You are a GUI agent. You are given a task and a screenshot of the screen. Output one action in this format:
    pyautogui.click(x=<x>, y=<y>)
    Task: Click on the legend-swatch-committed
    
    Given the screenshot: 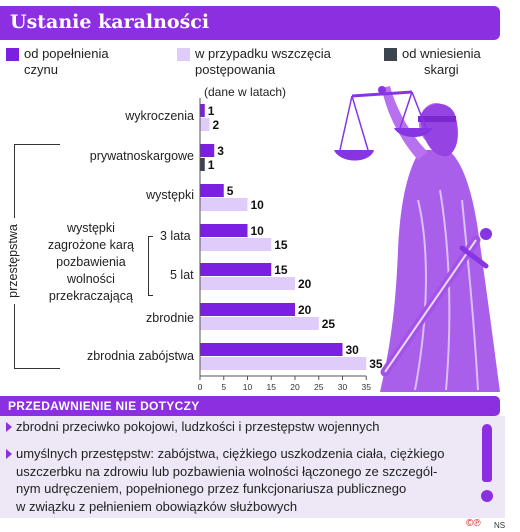 What is the action you would take?
    pyautogui.click(x=12, y=54)
    